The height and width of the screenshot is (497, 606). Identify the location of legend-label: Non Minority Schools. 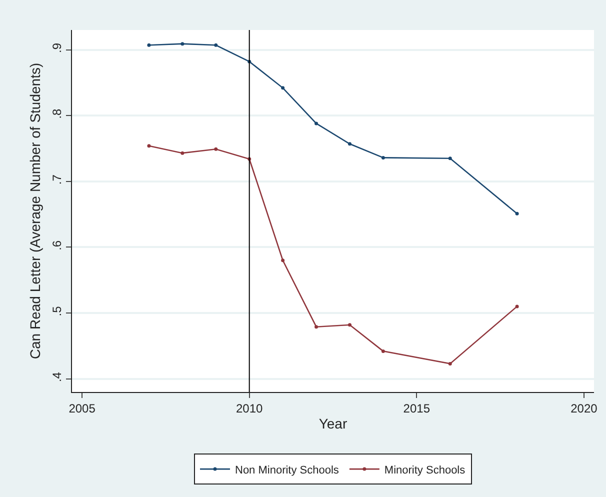
(287, 470).